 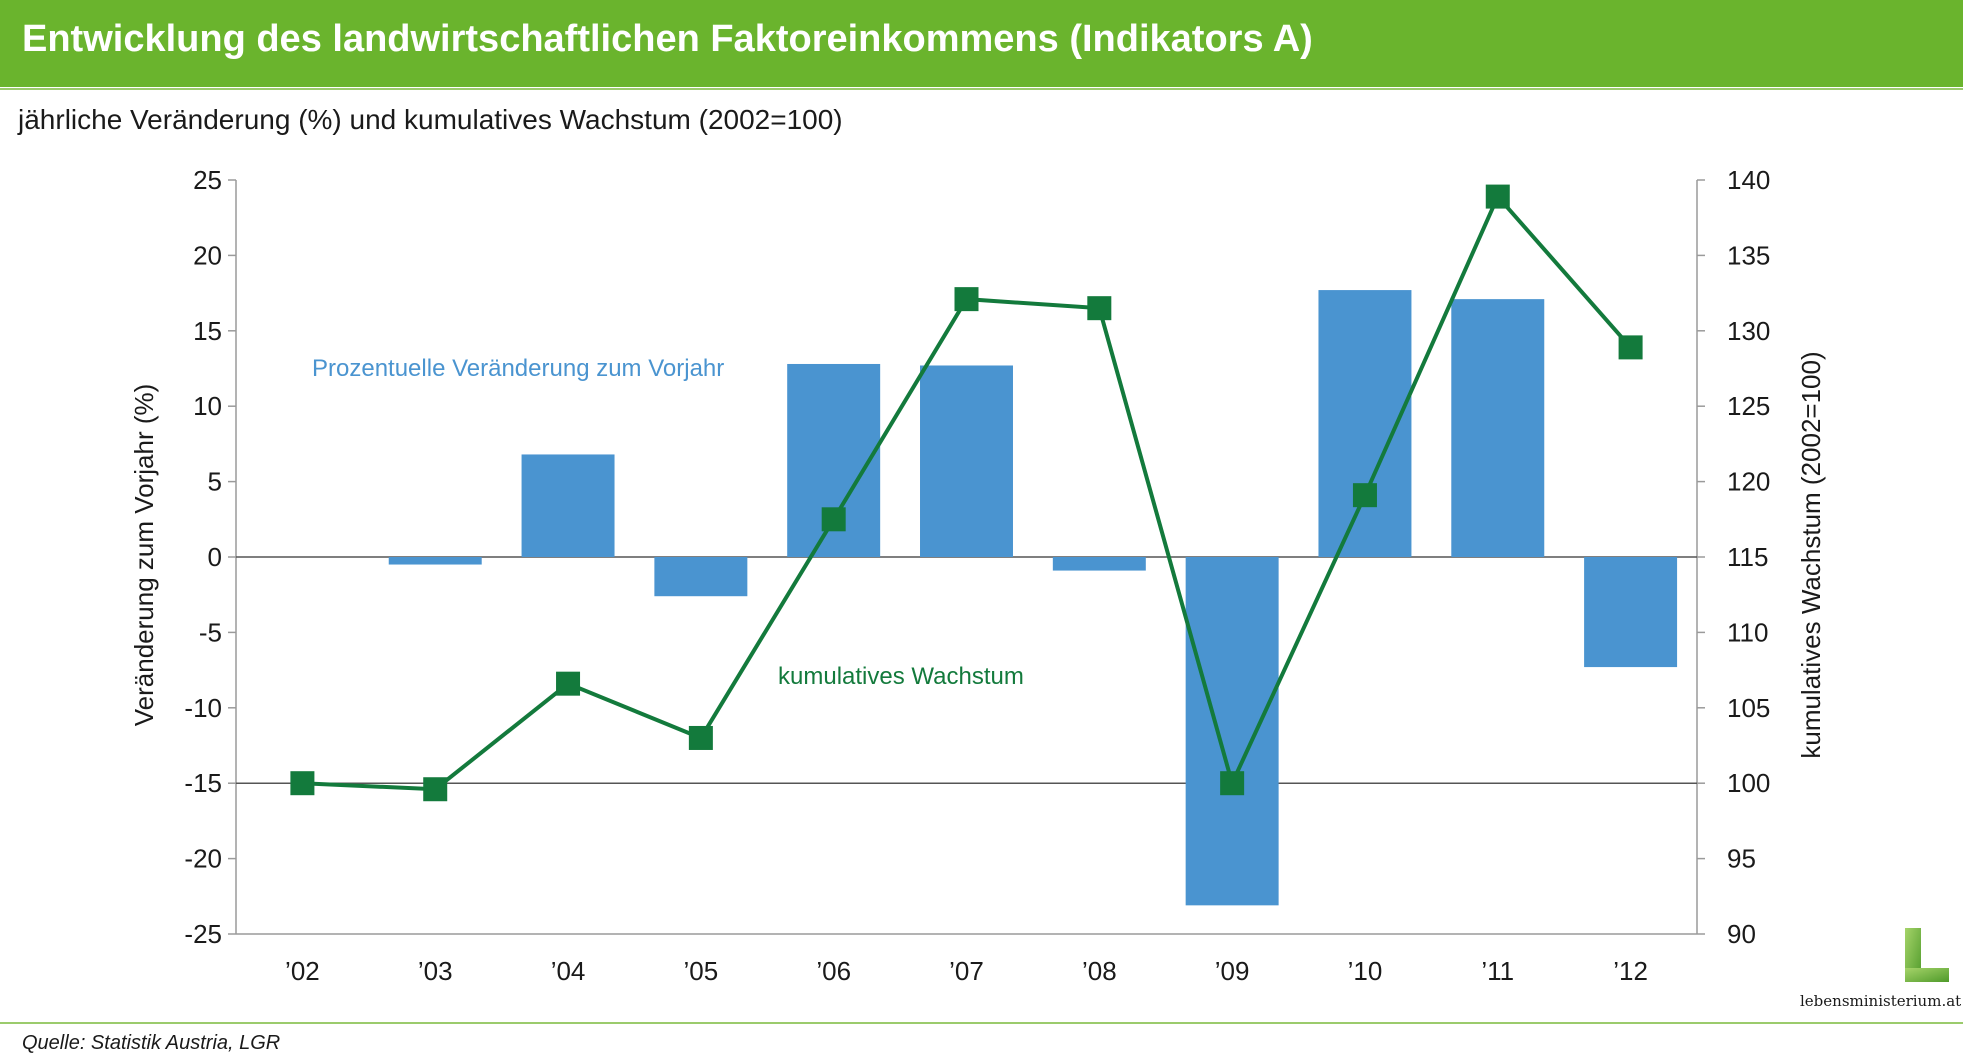 I want to click on y2-tick-label: 95, so click(x=1741, y=859).